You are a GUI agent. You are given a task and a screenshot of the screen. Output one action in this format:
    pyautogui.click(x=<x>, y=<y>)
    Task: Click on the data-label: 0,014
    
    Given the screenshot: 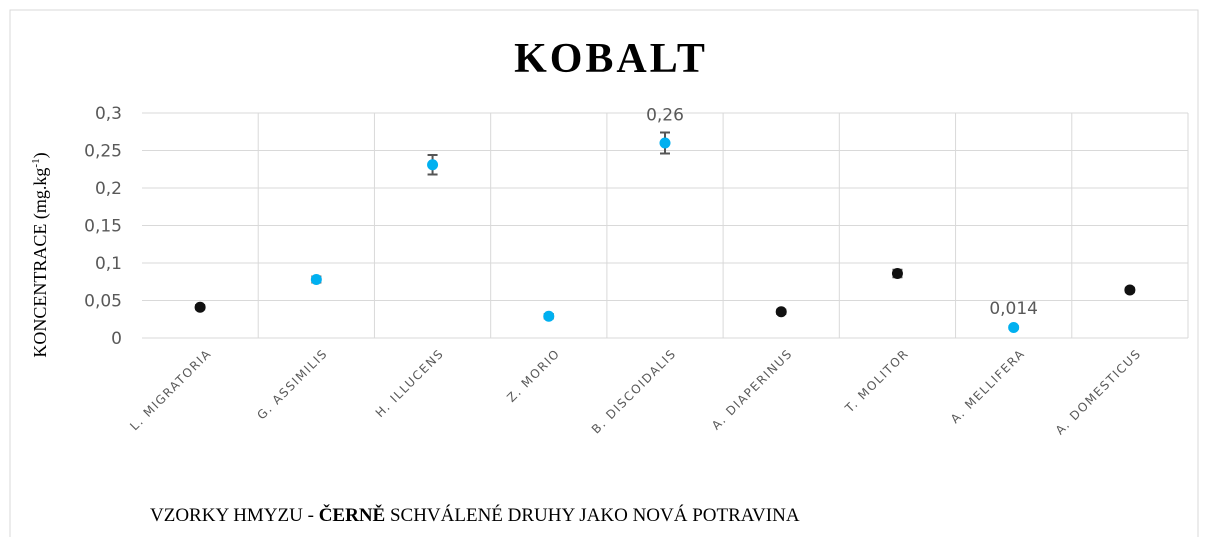 What is the action you would take?
    pyautogui.click(x=1013, y=309)
    